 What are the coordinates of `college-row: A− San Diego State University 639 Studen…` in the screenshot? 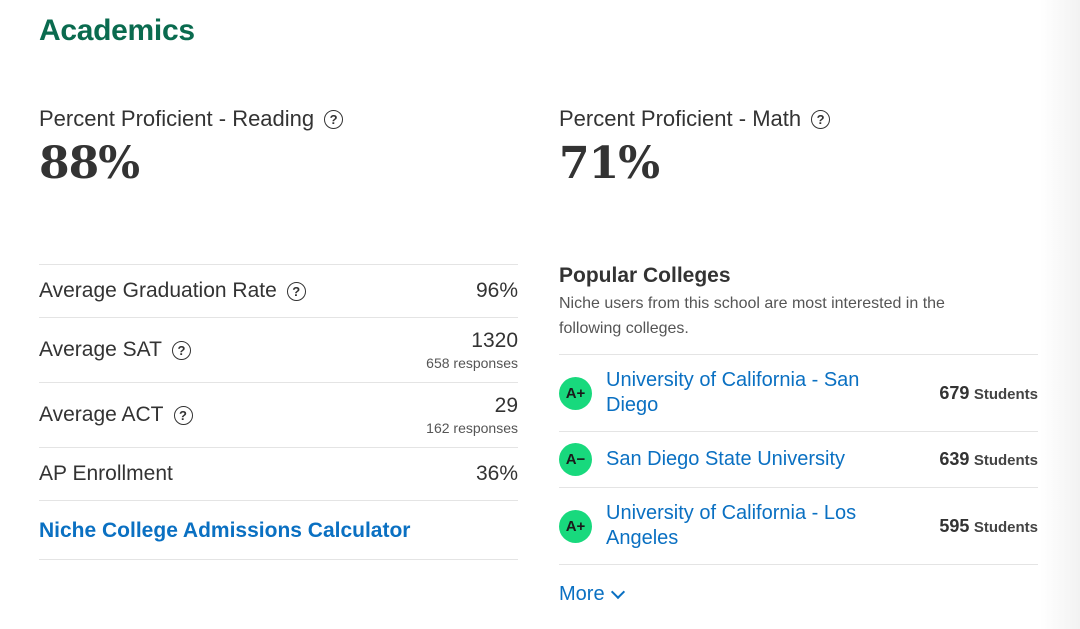 It's located at (798, 460).